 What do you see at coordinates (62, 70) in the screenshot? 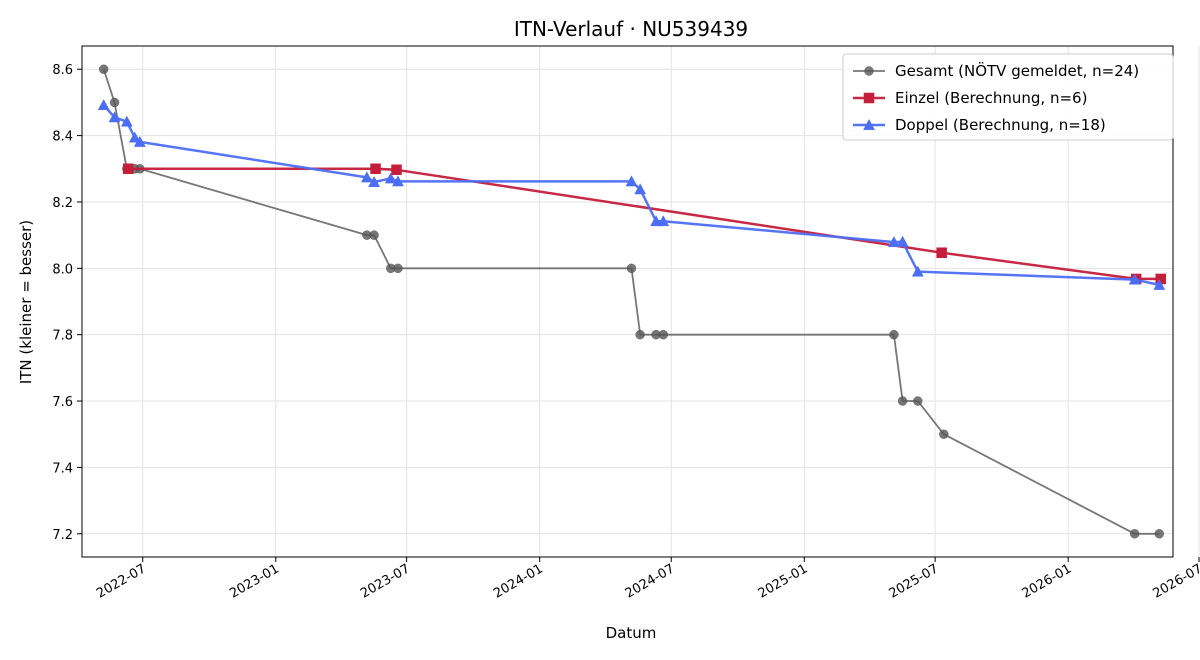
I see `y-tick-label: 8.6` at bounding box center [62, 70].